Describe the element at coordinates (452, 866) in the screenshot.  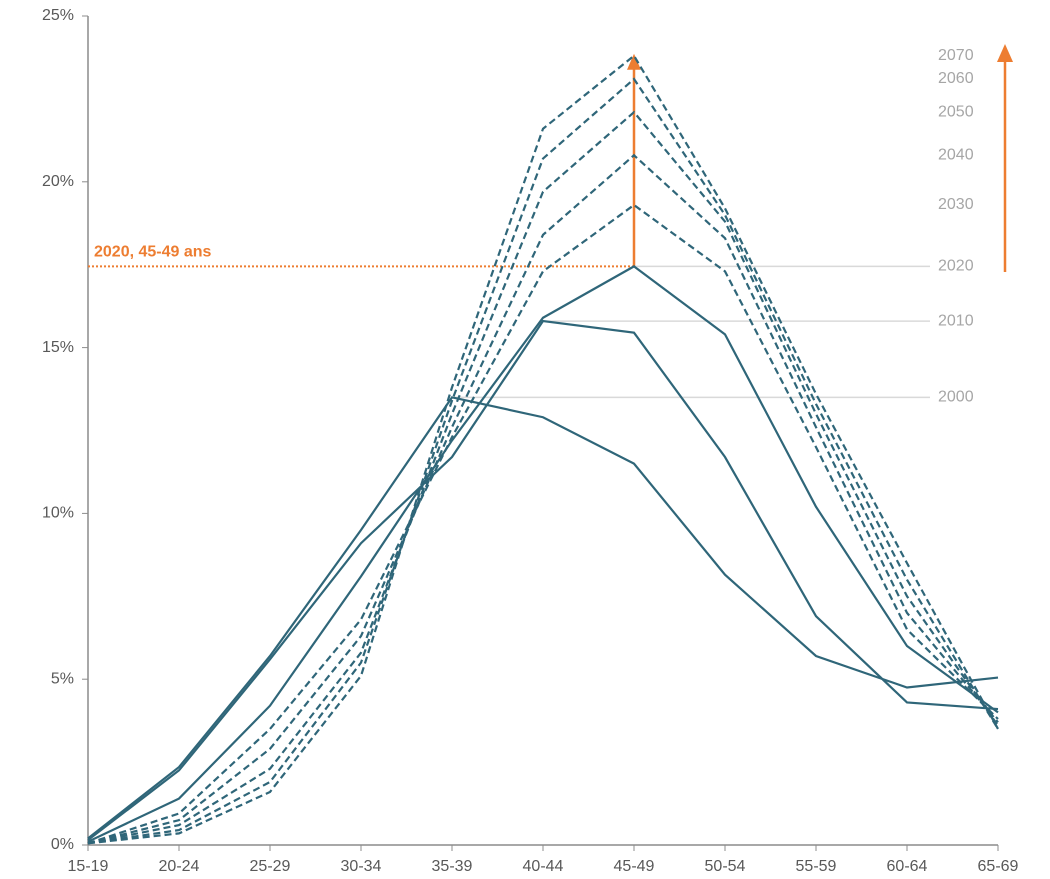
I see `x-tick-label: 35-39` at that location.